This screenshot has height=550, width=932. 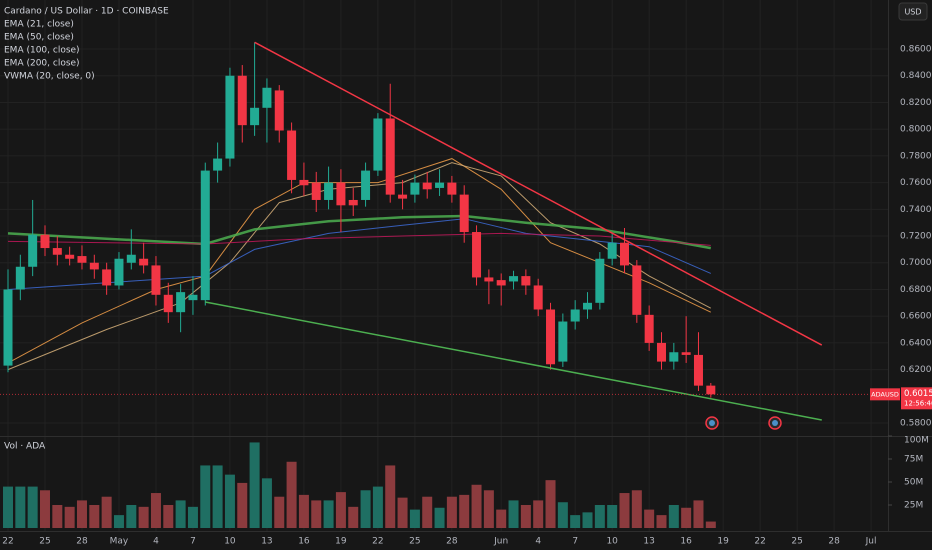 What do you see at coordinates (916, 103) in the screenshot?
I see `y-tick-label: 0.8200` at bounding box center [916, 103].